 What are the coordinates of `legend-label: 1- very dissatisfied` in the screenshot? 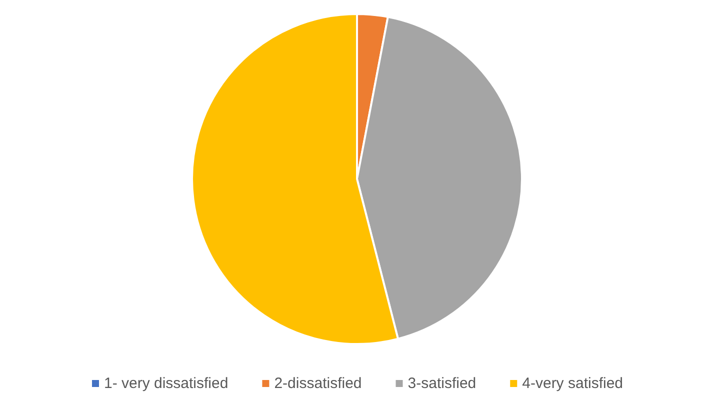 It's located at (166, 383).